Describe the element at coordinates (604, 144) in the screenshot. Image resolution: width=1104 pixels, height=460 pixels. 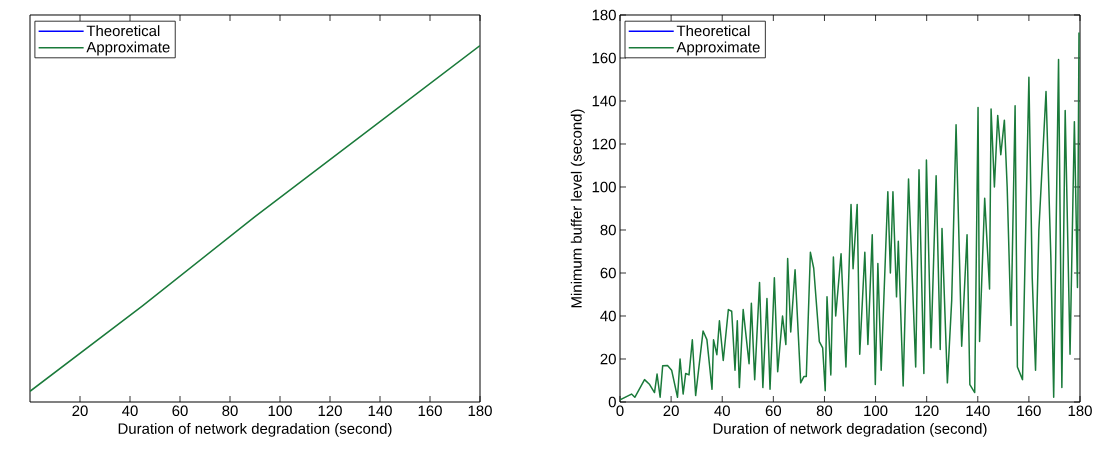
I see `y-tick-label: 120` at that location.